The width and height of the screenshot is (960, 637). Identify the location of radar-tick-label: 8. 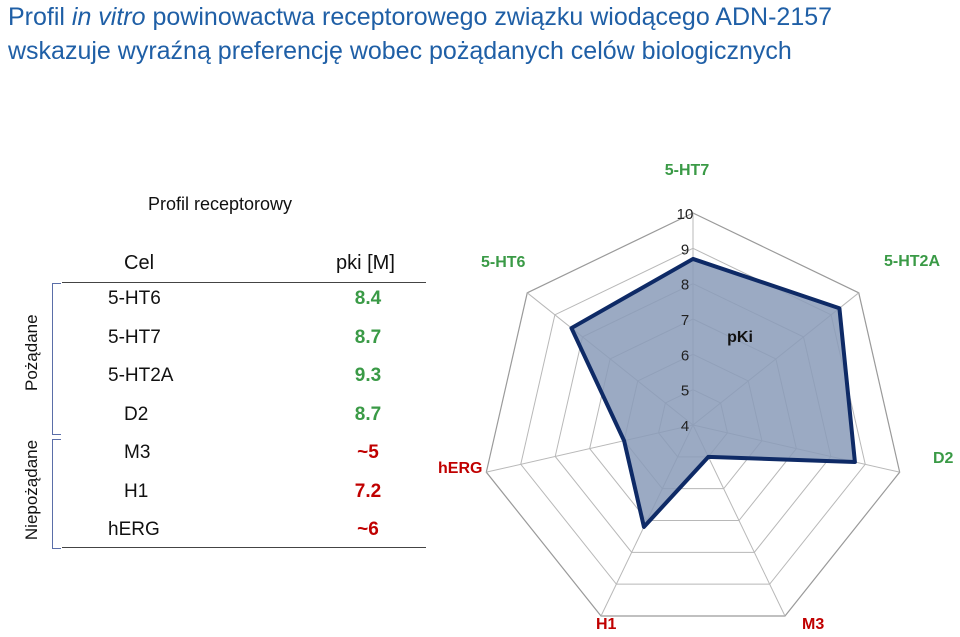
(685, 285).